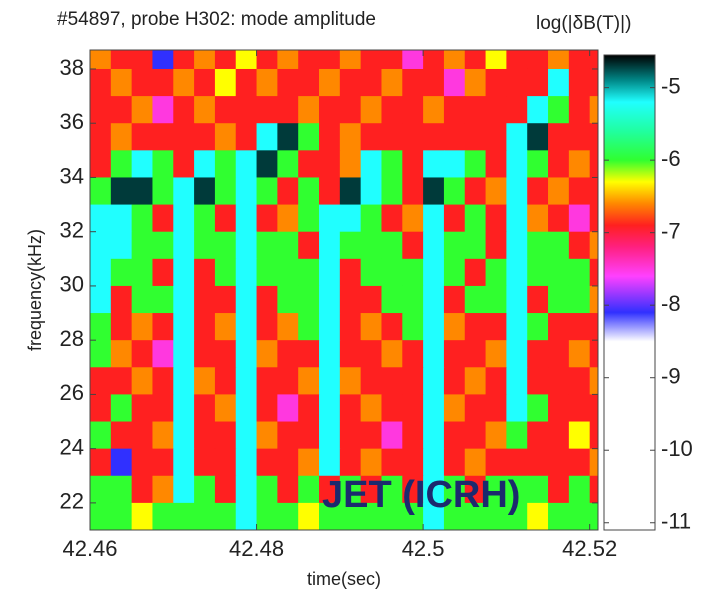 The height and width of the screenshot is (597, 713). Describe the element at coordinates (671, 85) in the screenshot. I see `colorbar-tick-label: -5` at that location.